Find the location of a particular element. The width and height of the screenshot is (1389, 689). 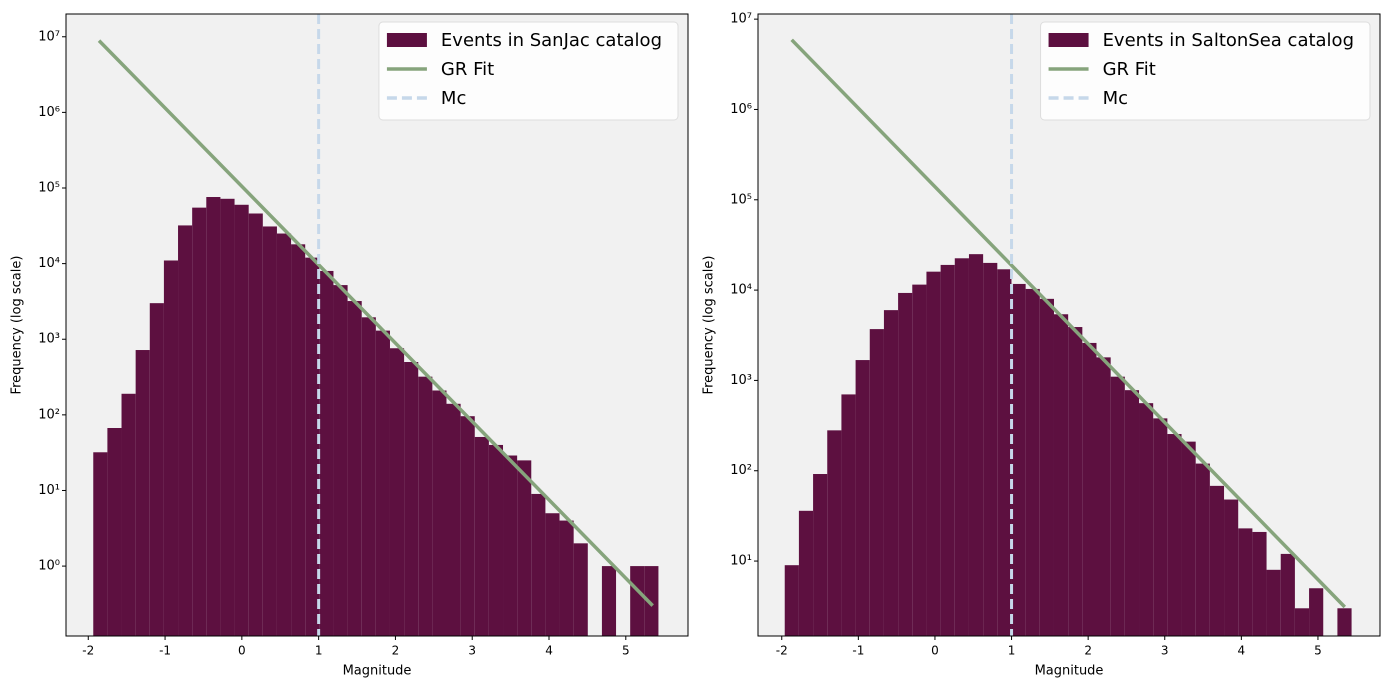

legend-swatch is located at coordinates (406, 40).